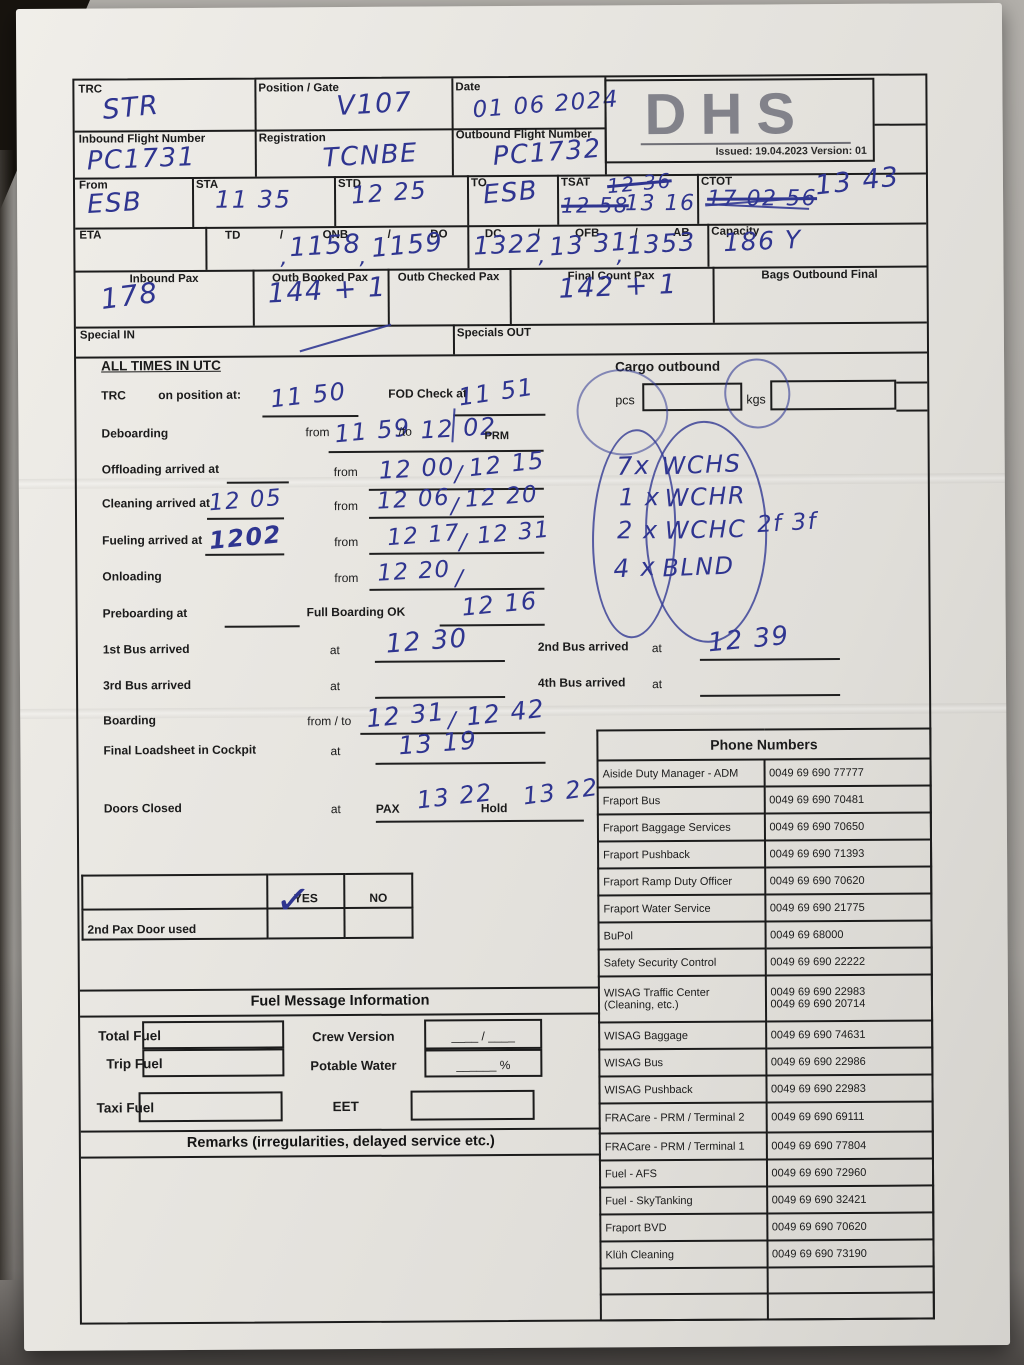  Describe the element at coordinates (378, 891) in the screenshot. I see `no-header: NO` at that location.